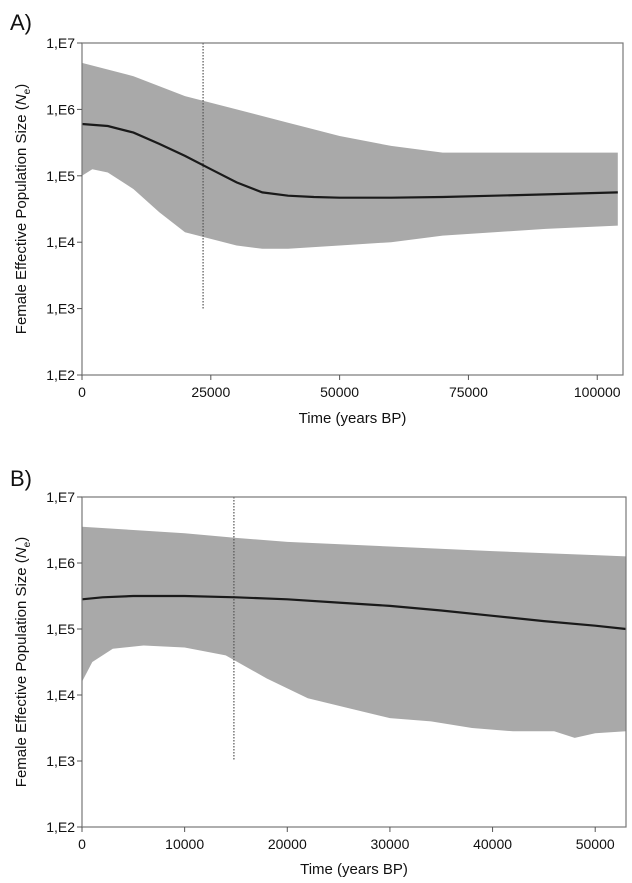  Describe the element at coordinates (184, 844) in the screenshot. I see `x-tick-label: 10000` at that location.